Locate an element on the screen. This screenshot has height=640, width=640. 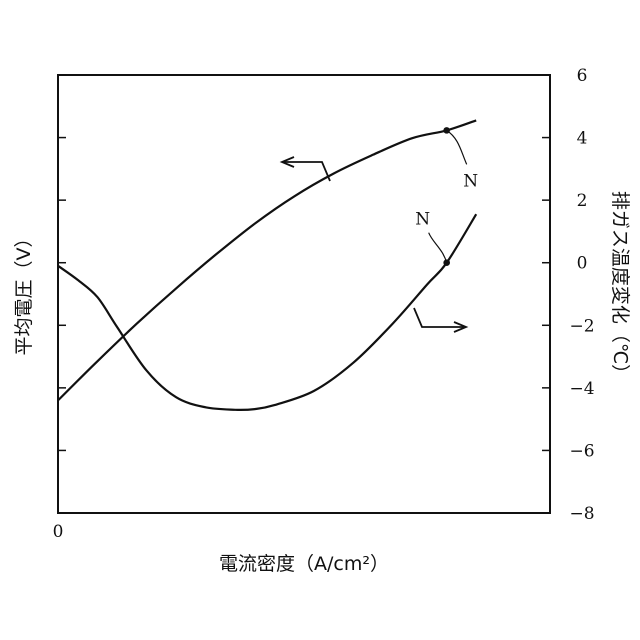
right-y-tick-label: 0 is located at coordinates (582, 264).